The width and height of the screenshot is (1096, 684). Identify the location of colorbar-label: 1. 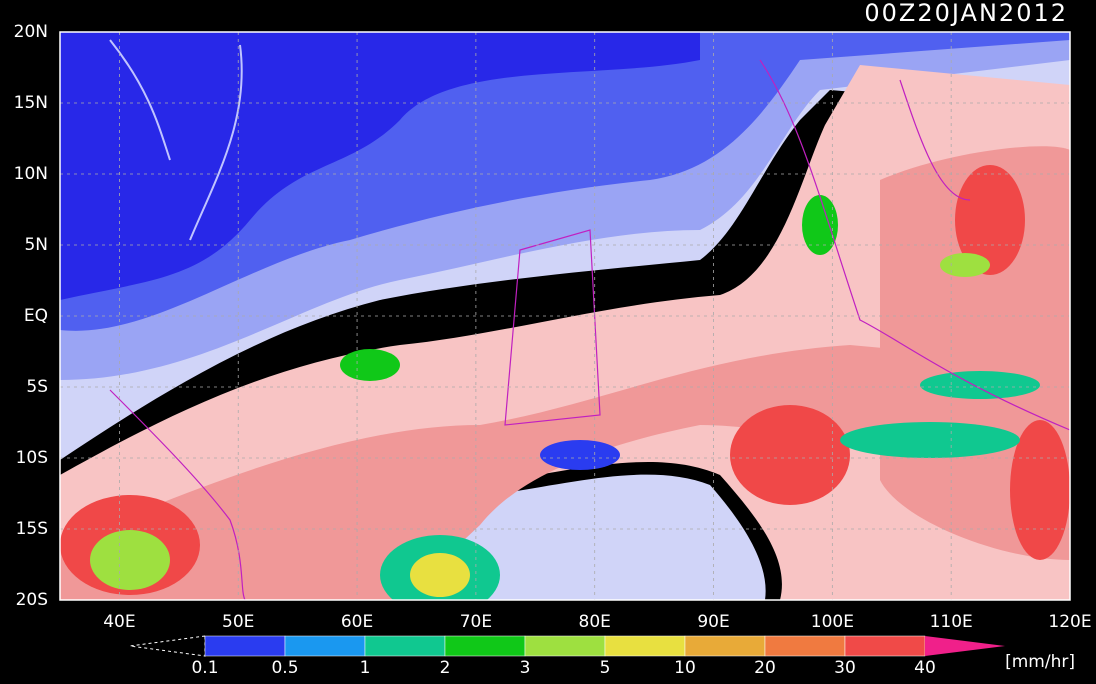
(365, 668).